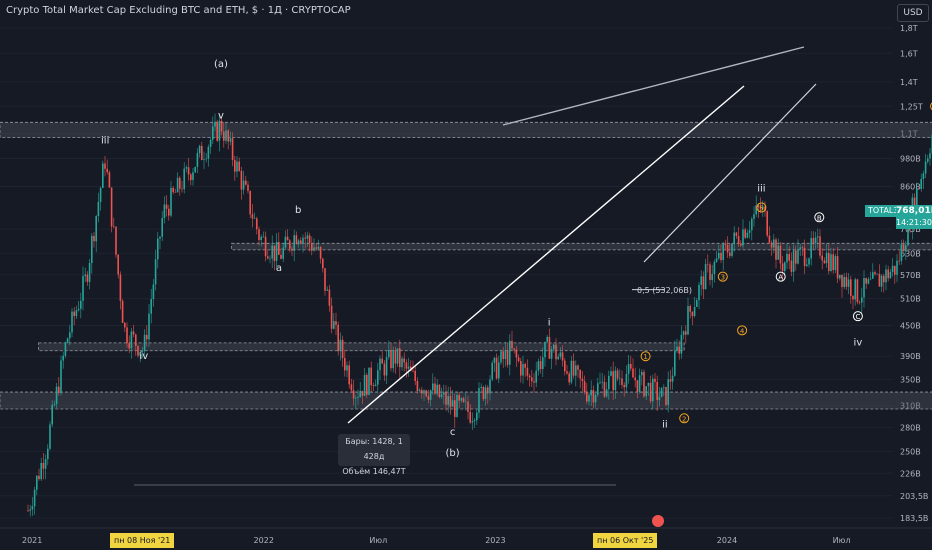 This screenshot has width=932, height=550. I want to click on x-tick-label: 2022, so click(264, 540).